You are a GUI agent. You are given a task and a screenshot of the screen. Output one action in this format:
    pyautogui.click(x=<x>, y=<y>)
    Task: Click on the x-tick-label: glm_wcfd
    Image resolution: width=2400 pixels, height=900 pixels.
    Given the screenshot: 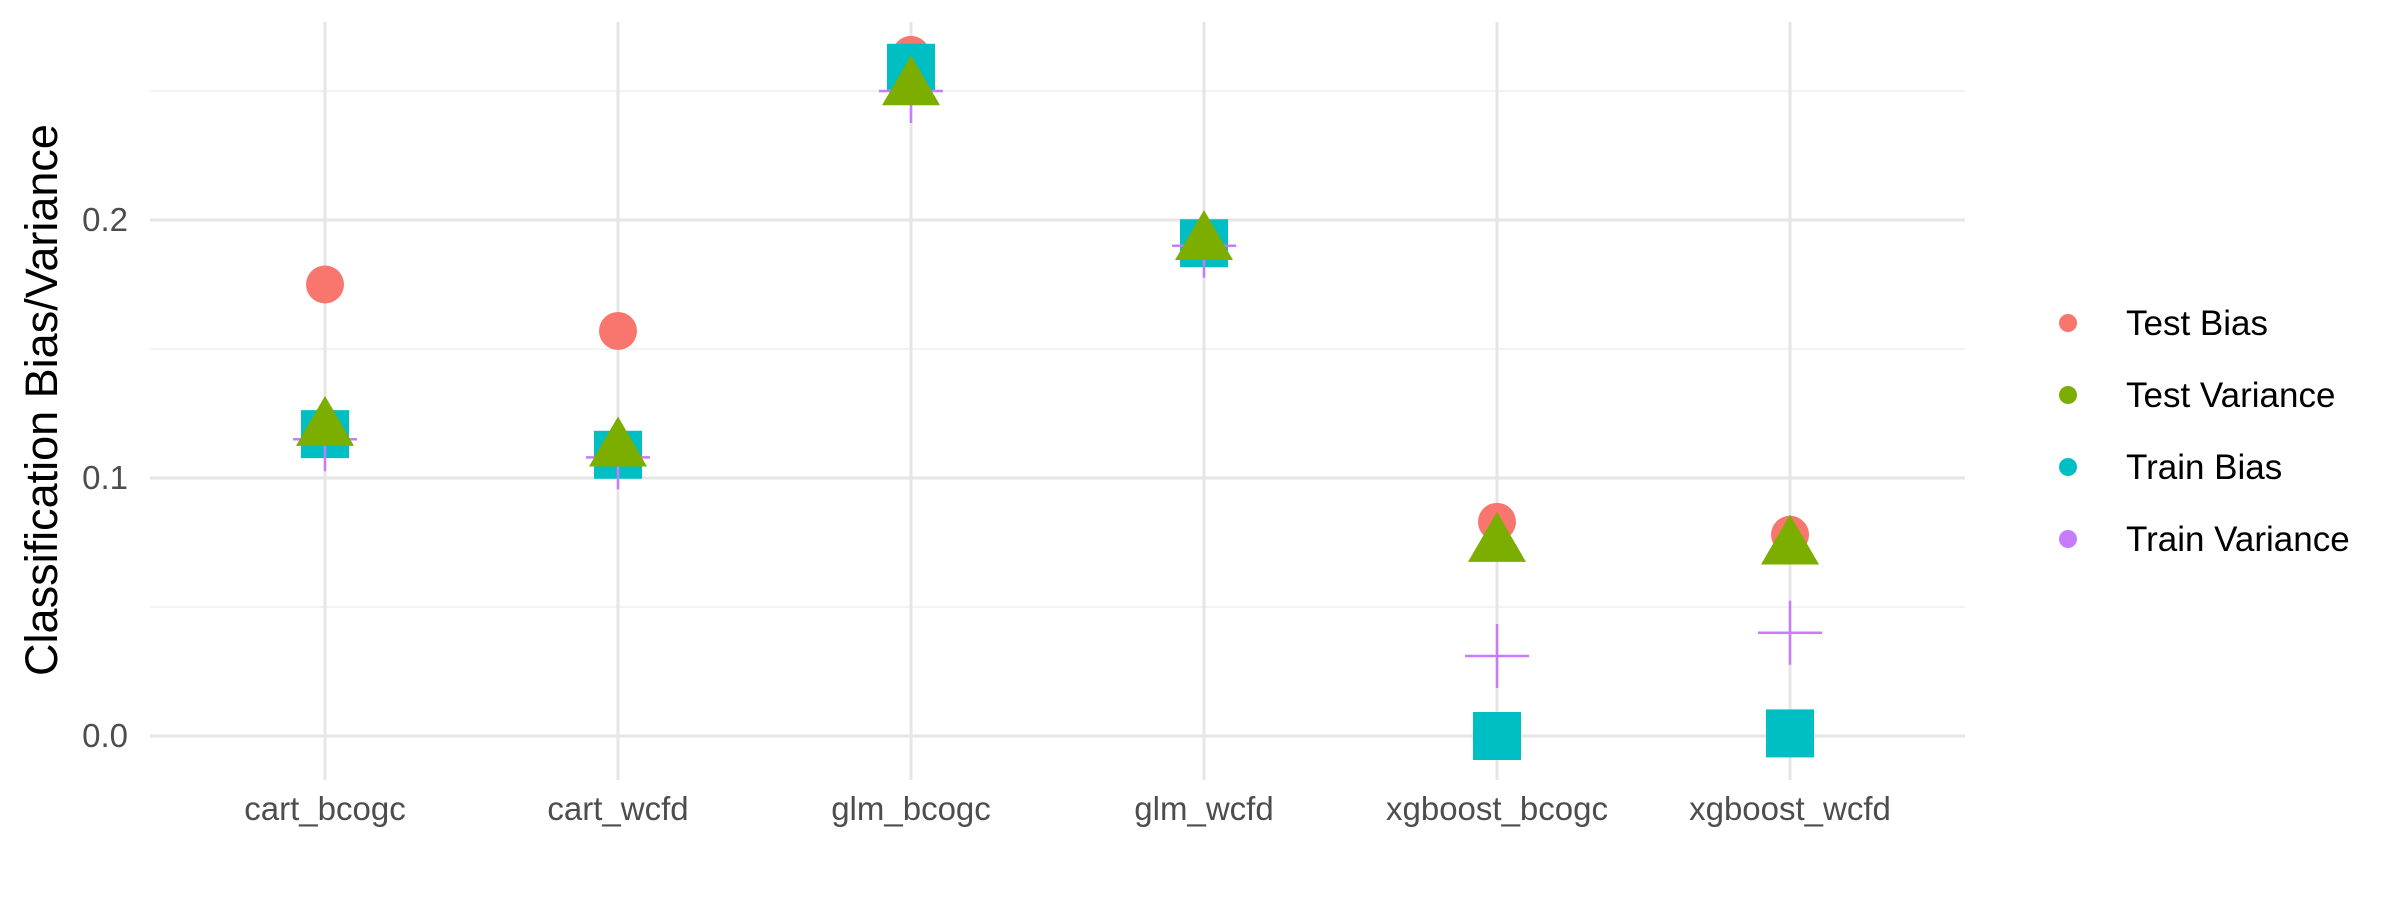 What is the action you would take?
    pyautogui.click(x=1203, y=808)
    